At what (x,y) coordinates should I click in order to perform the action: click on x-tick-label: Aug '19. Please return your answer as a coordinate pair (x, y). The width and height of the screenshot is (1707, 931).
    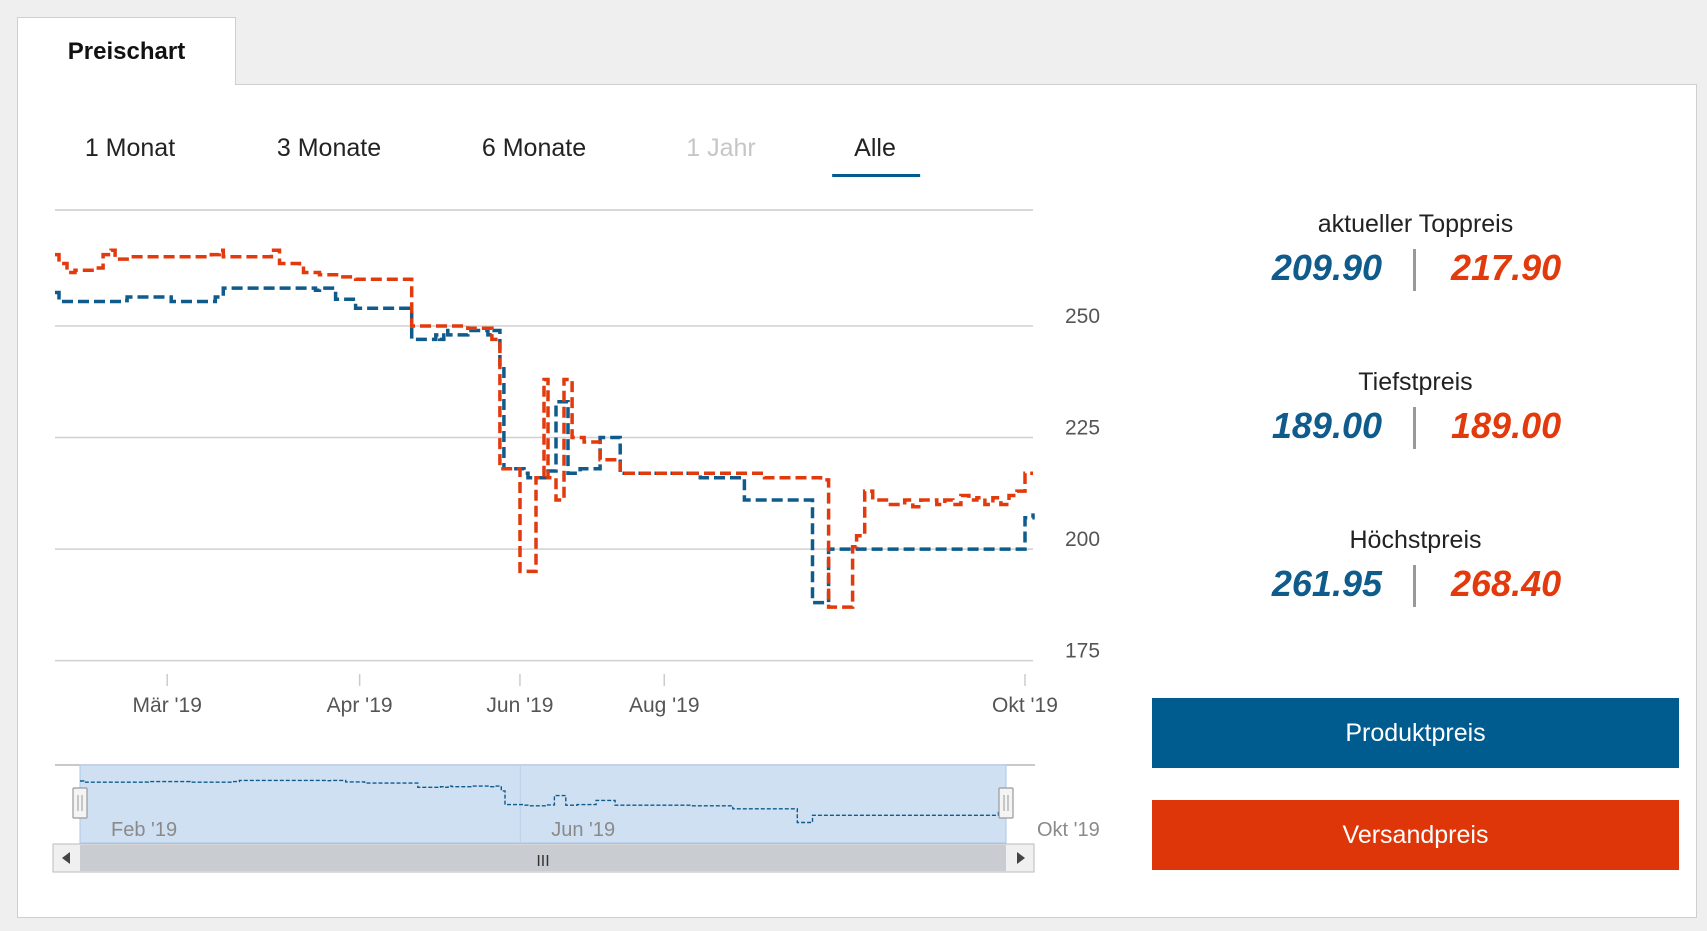
    Looking at the image, I should click on (664, 705).